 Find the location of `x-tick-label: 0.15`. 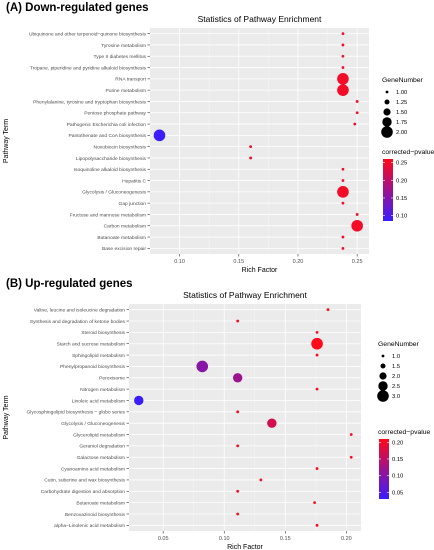

x-tick-label: 0.15 is located at coordinates (238, 262).